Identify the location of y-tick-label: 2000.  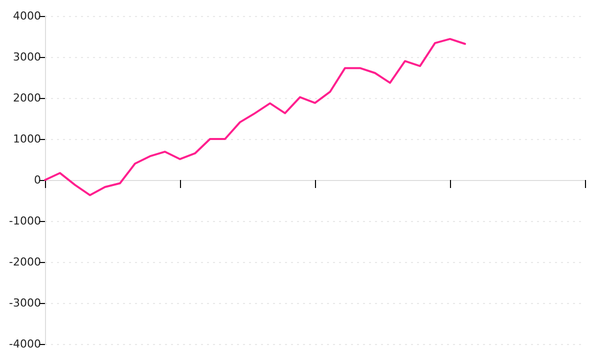
(27, 98).